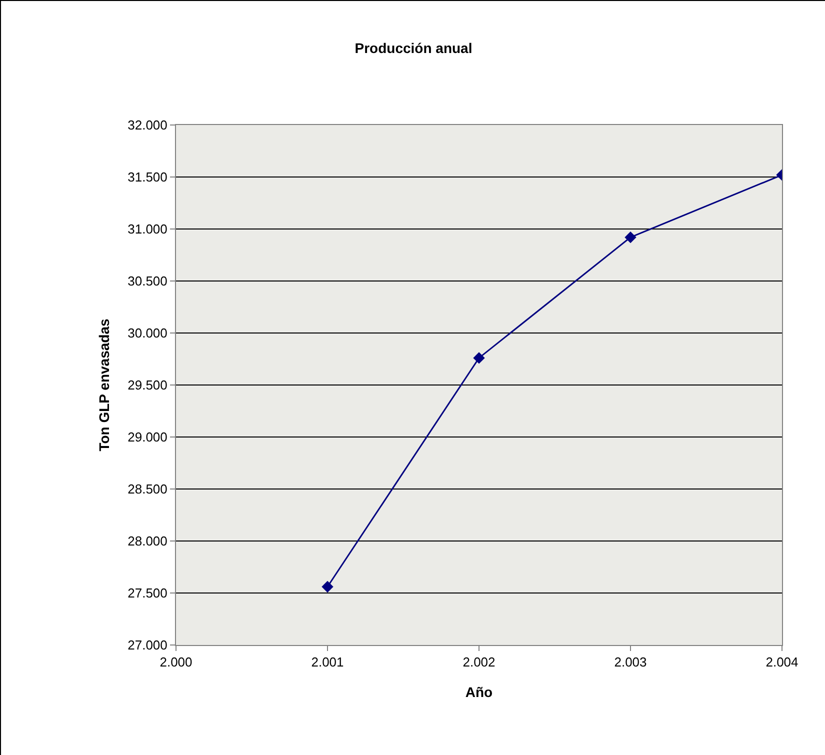 The width and height of the screenshot is (825, 755). I want to click on y-tick-label: 30.000, so click(148, 333).